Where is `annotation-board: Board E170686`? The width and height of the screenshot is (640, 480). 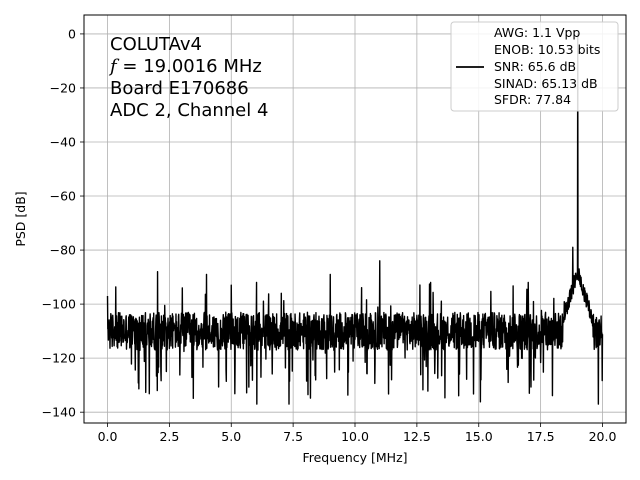
annotation-board: Board E170686 is located at coordinates (179, 88).